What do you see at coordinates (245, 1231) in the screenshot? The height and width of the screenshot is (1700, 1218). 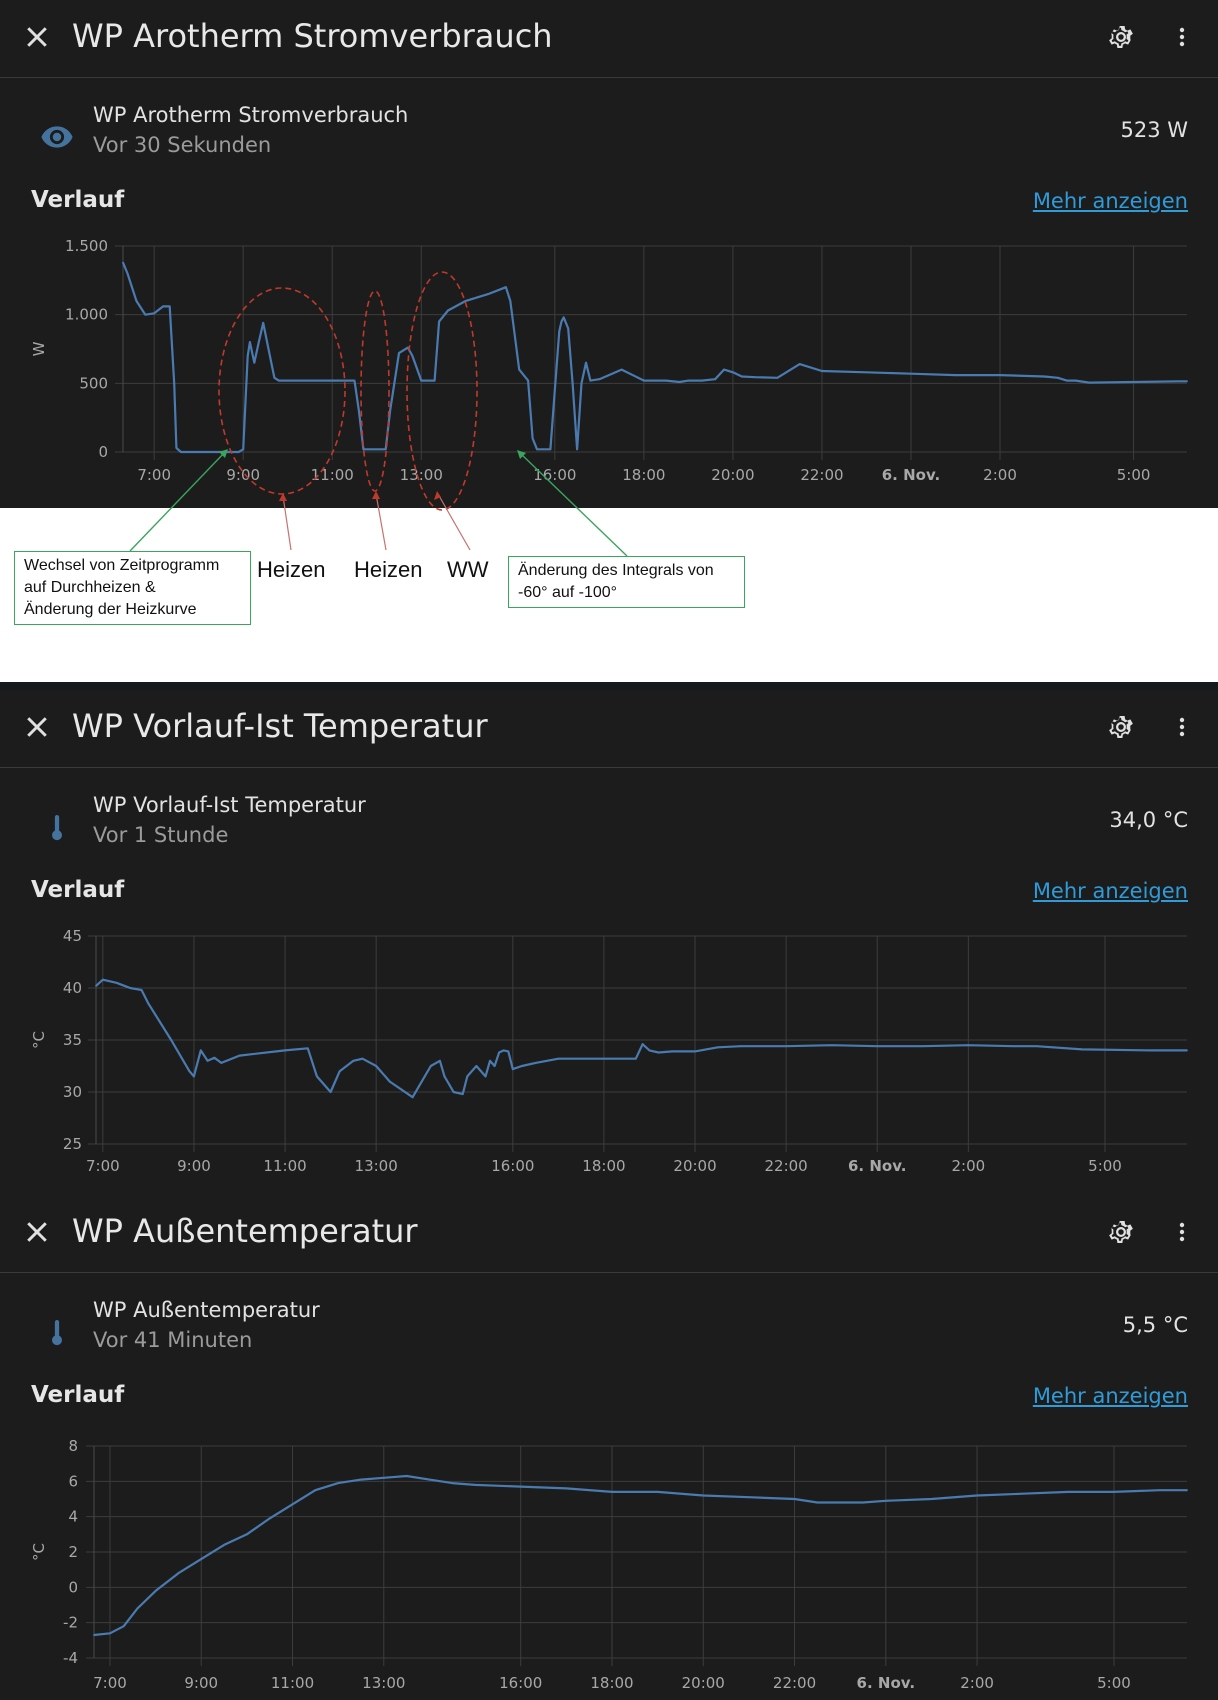 I see `dialog-title: WP Außentemperatur` at bounding box center [245, 1231].